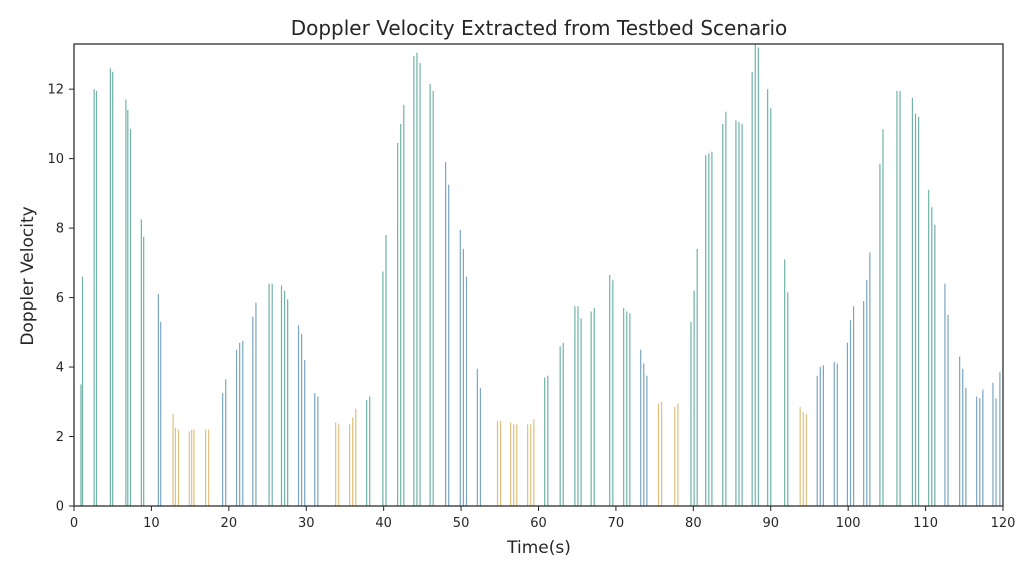 This screenshot has width=1035, height=577. What do you see at coordinates (538, 548) in the screenshot?
I see `x-axis-label: Time(s)` at bounding box center [538, 548].